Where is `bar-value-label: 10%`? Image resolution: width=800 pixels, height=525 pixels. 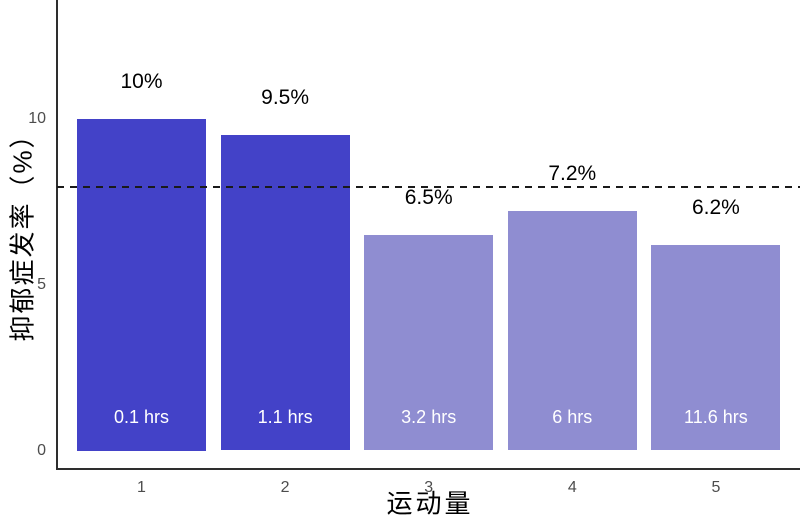 bar-value-label: 10% is located at coordinates (141, 81).